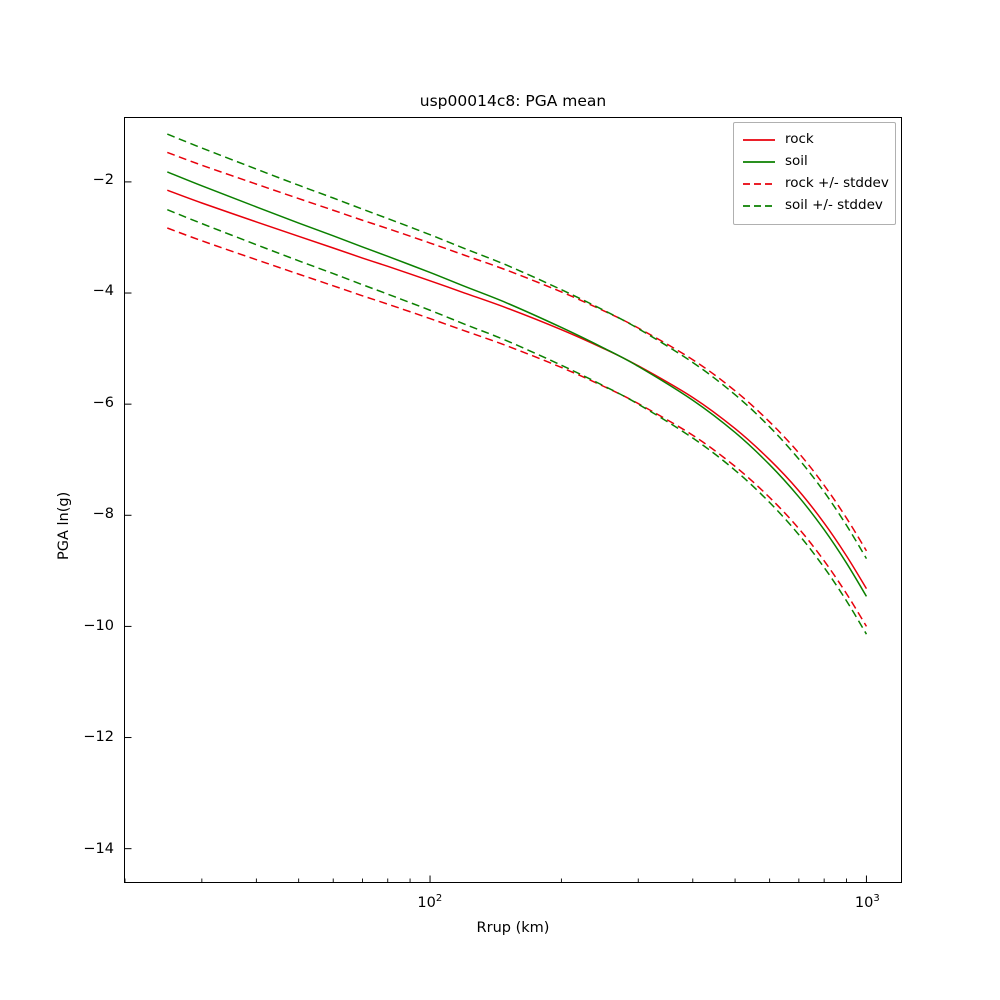 The image size is (1000, 1000). I want to click on y-tick-label: −12, so click(98, 737).